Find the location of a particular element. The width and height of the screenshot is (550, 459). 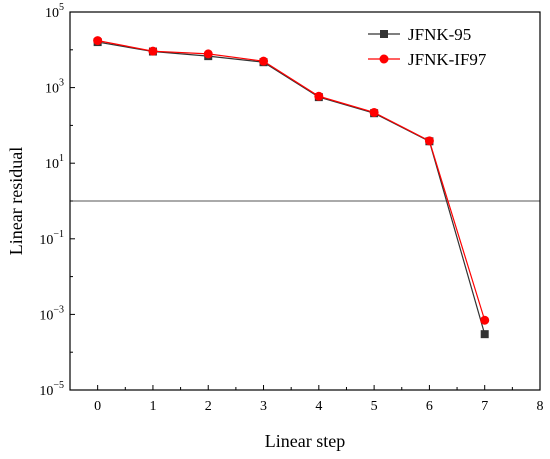

y-tick-label: 10⁻¹ is located at coordinates (51, 238).